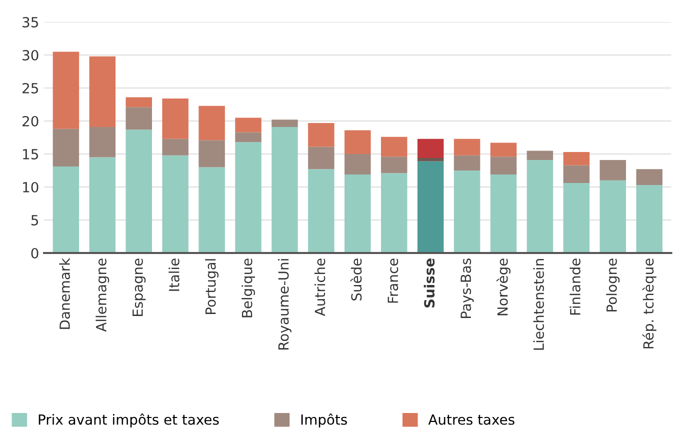 Image resolution: width=678 pixels, height=440 pixels. What do you see at coordinates (324, 421) in the screenshot?
I see `legend-label: Impôts` at bounding box center [324, 421].